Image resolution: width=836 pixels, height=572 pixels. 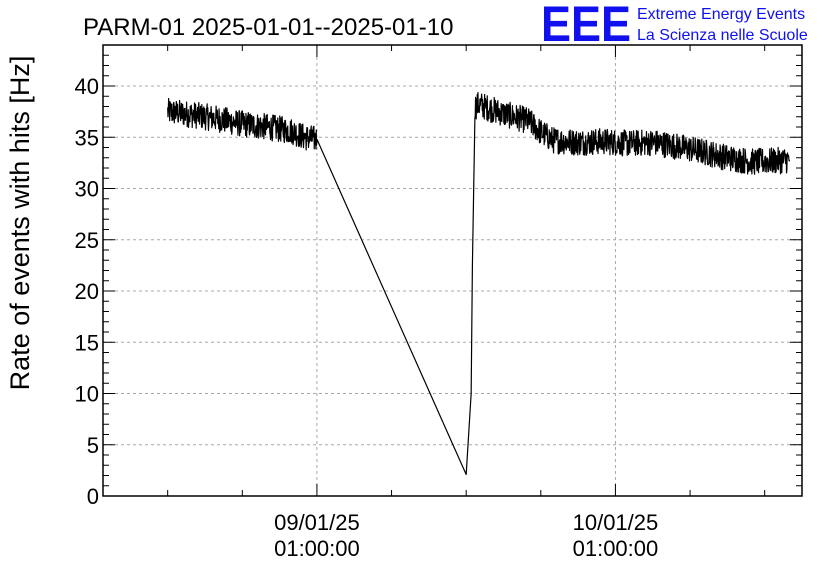 I want to click on y-tick-label: 10, so click(x=87, y=394).